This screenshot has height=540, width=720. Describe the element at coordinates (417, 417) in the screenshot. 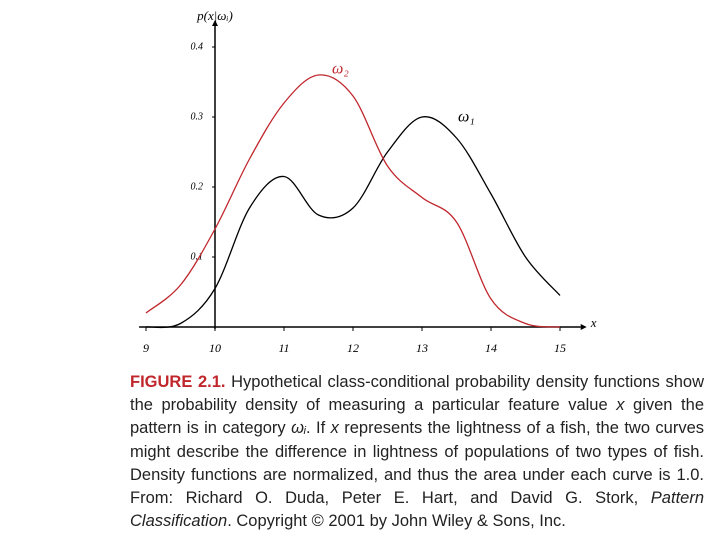

I see `caption-text: given the pattern is in category` at that location.